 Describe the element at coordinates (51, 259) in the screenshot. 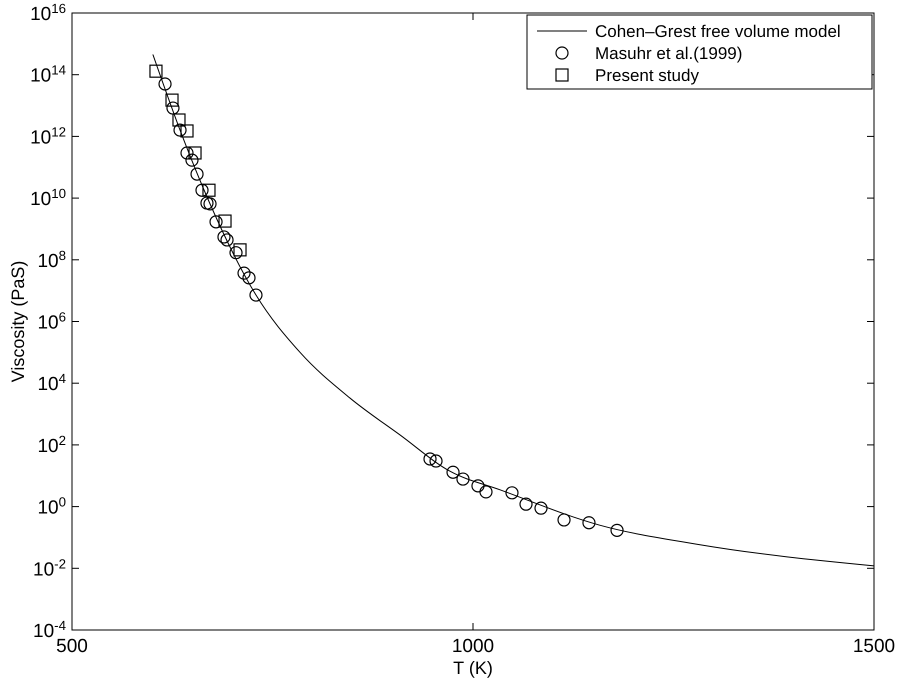

I see `y-tick-label: 10$^{8}$` at that location.